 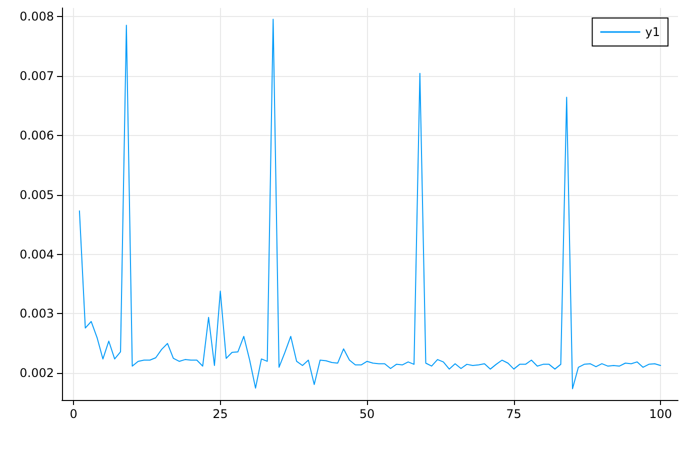 I want to click on x-tick-label: 50, so click(x=367, y=414).